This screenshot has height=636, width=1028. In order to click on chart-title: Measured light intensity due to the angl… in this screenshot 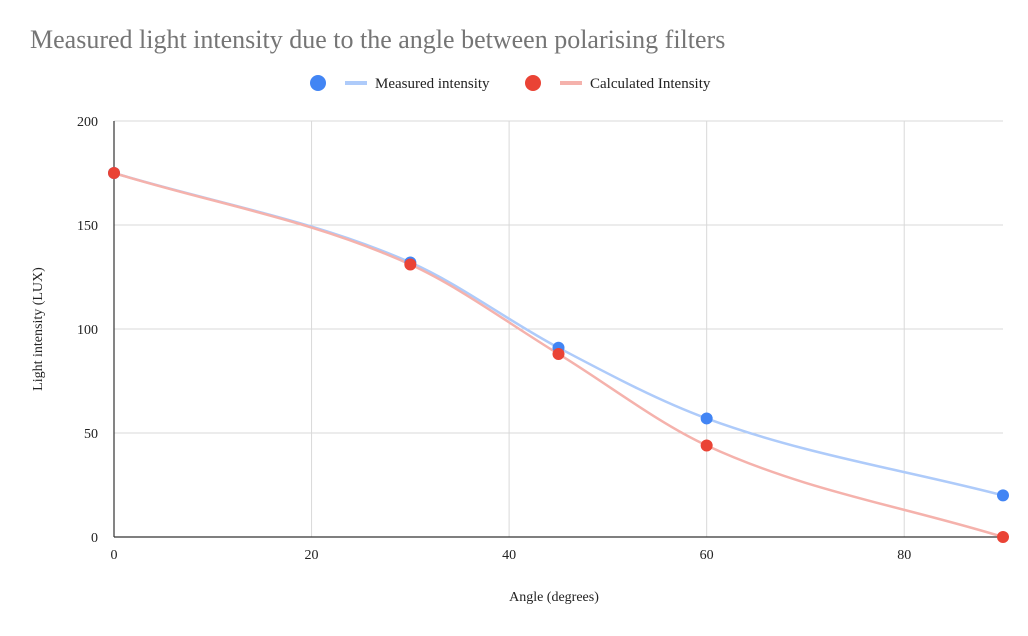, I will do `click(377, 39)`.